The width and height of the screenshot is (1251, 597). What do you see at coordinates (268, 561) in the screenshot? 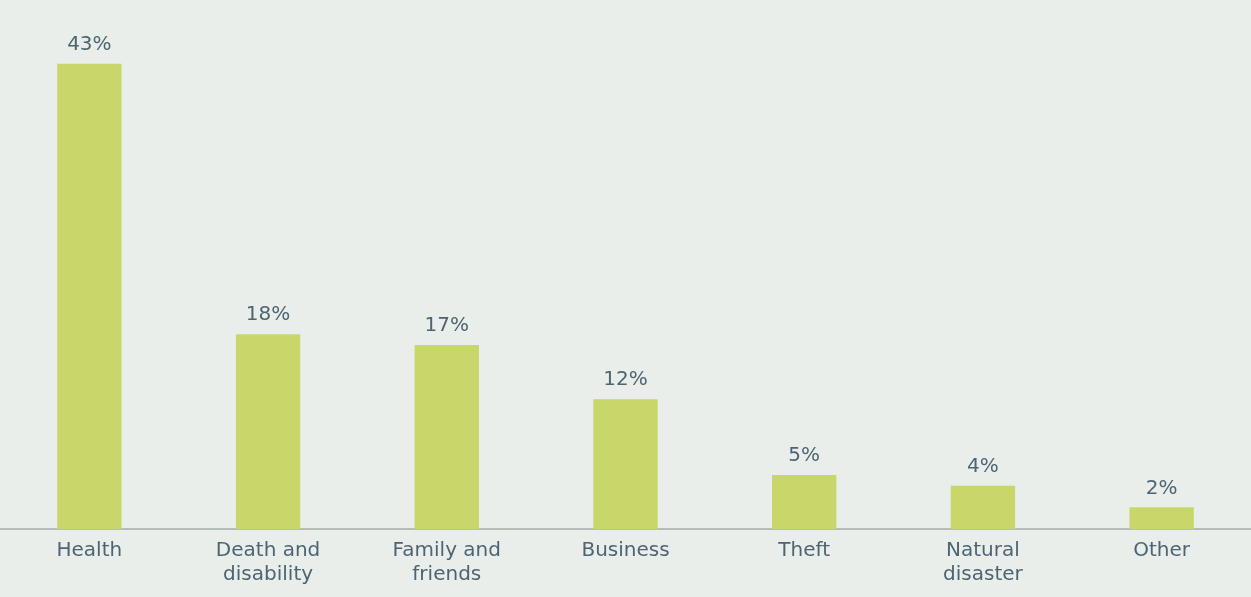
I see `x-tick-label: Death and disability` at bounding box center [268, 561].